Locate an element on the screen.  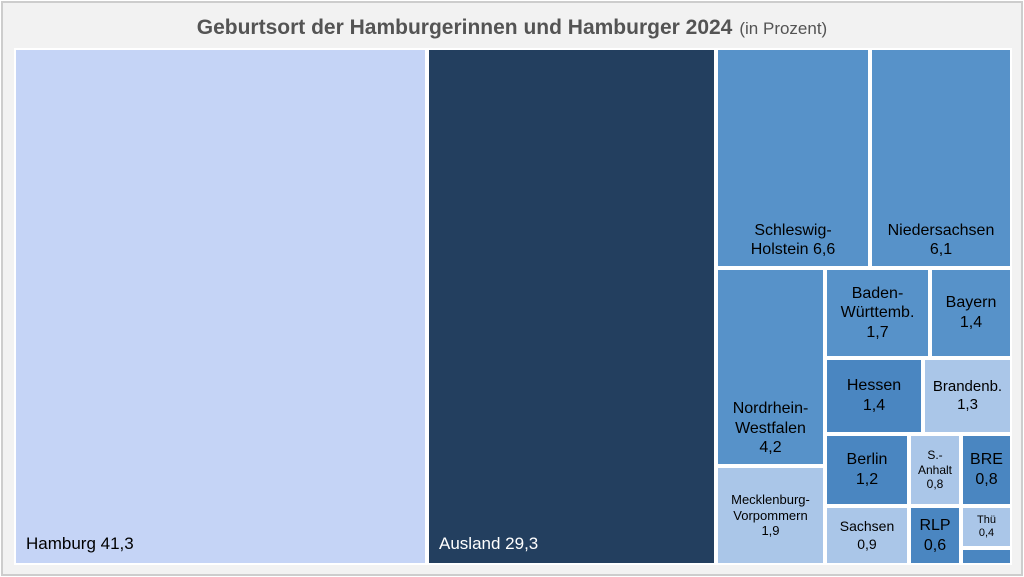
treemap-cell-label-sachsen-anhalt: S.- Anhalt 0,8 is located at coordinates (935, 470).